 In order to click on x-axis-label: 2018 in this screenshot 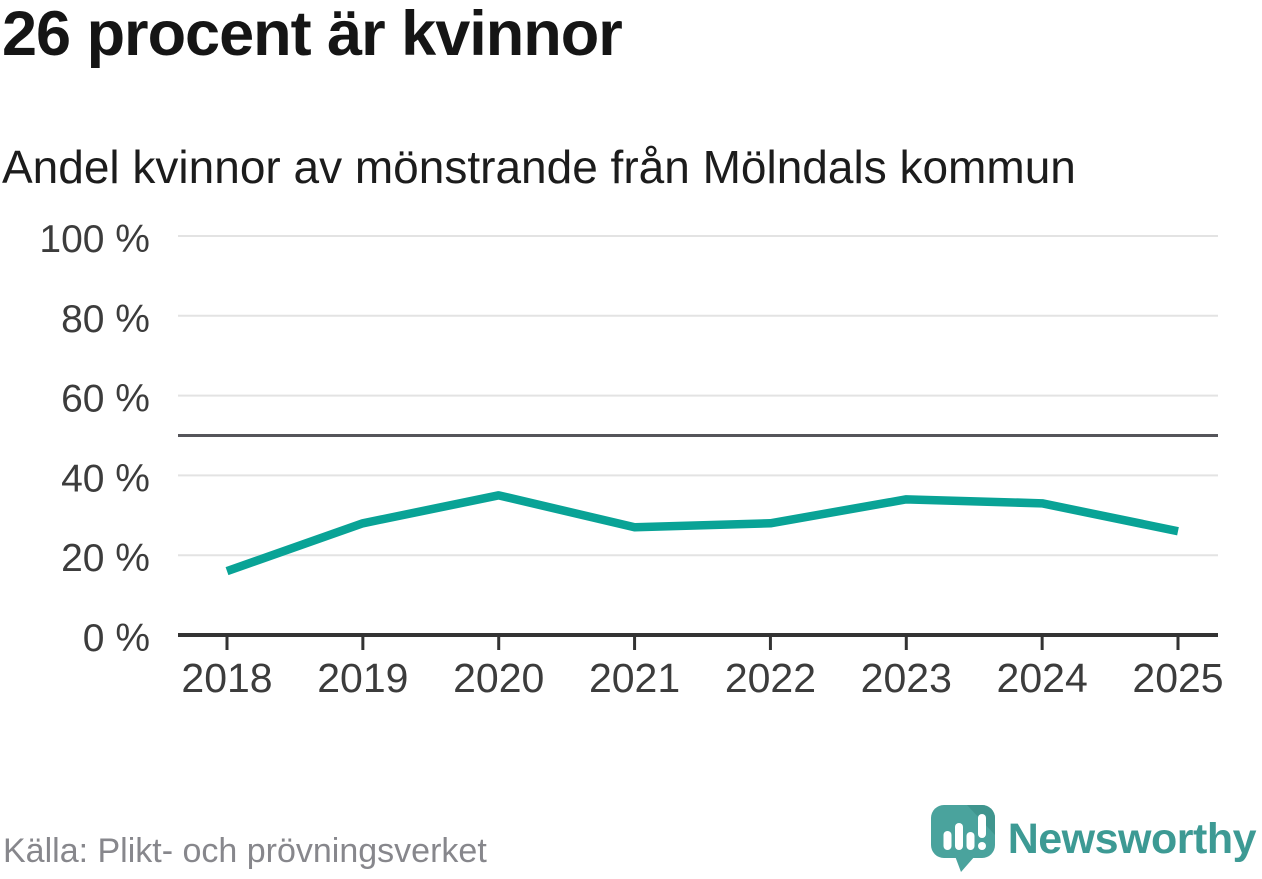, I will do `click(226, 678)`.